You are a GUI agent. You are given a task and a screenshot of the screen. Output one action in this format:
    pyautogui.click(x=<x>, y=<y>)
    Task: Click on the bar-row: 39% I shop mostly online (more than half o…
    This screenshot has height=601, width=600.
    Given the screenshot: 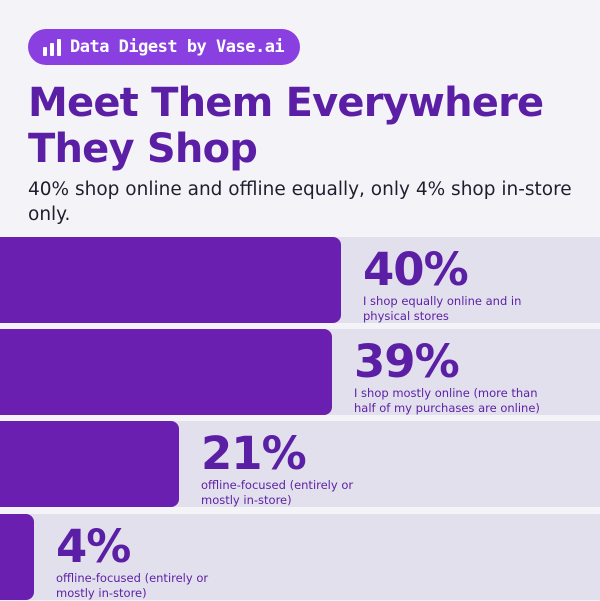 What is the action you would take?
    pyautogui.click(x=300, y=372)
    